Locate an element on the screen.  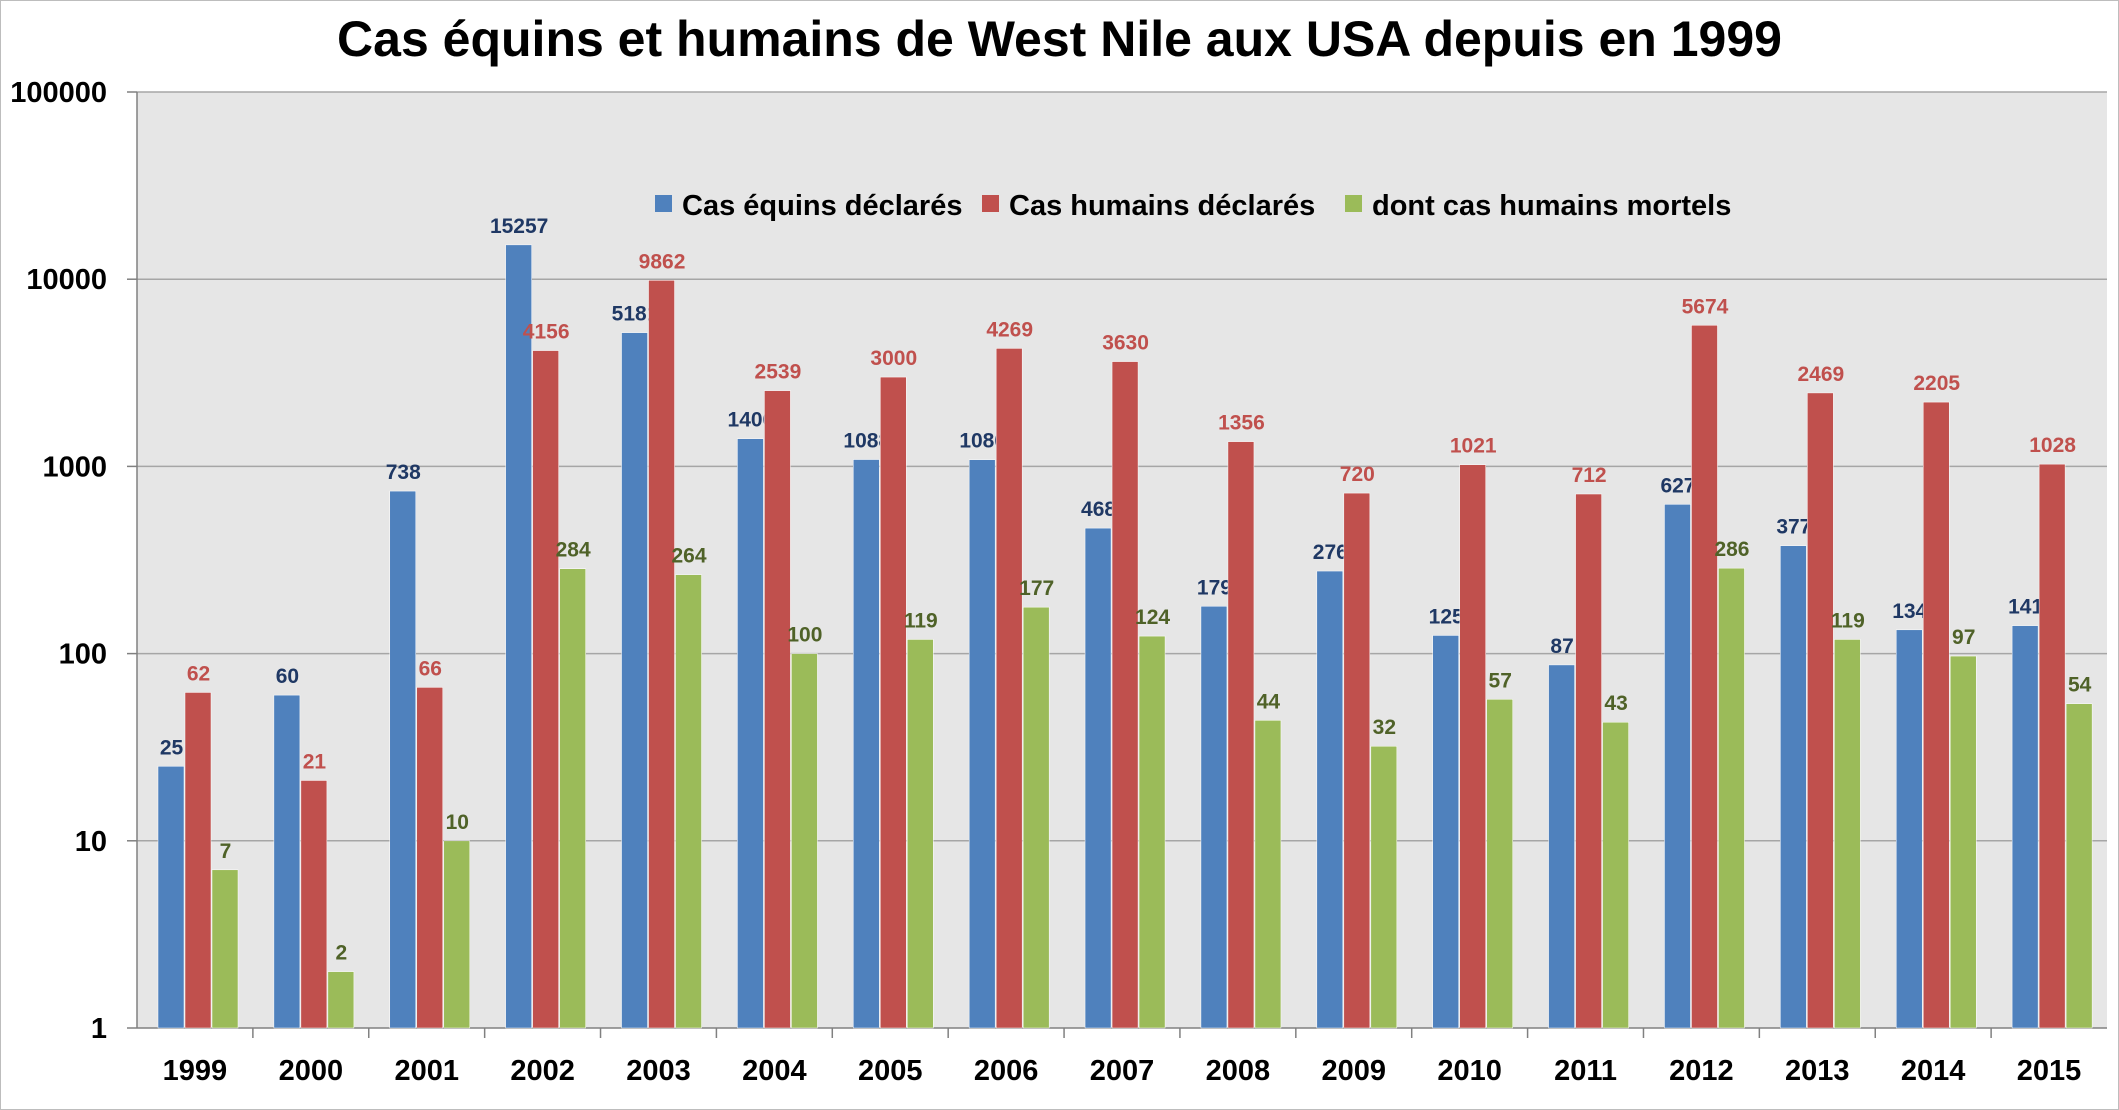
x-tick-label: 2012 is located at coordinates (1701, 1071).